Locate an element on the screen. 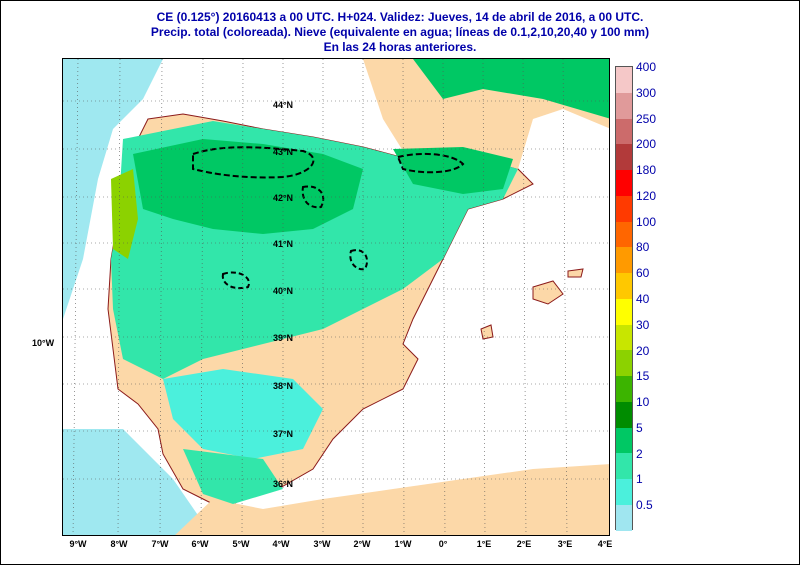  legend-level-label: 2 is located at coordinates (639, 453).